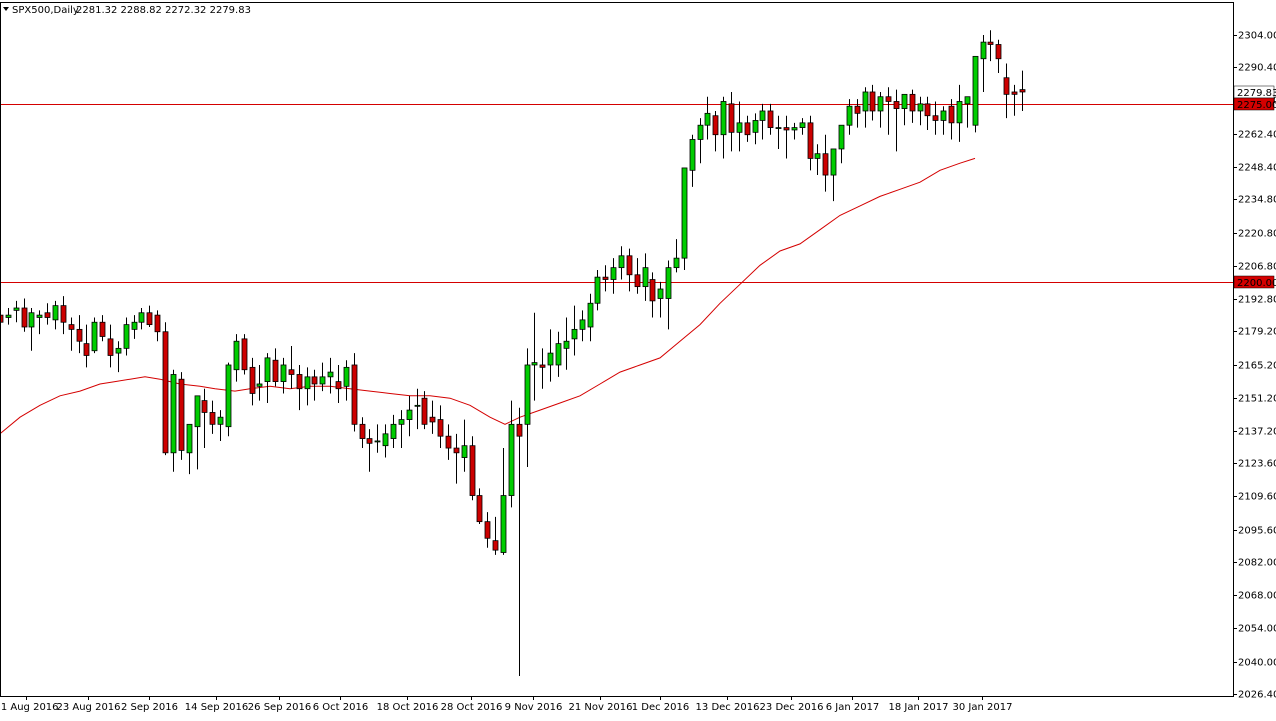 The width and height of the screenshot is (1276, 721). I want to click on x-tick-label: 13 Dec 2016, so click(728, 707).